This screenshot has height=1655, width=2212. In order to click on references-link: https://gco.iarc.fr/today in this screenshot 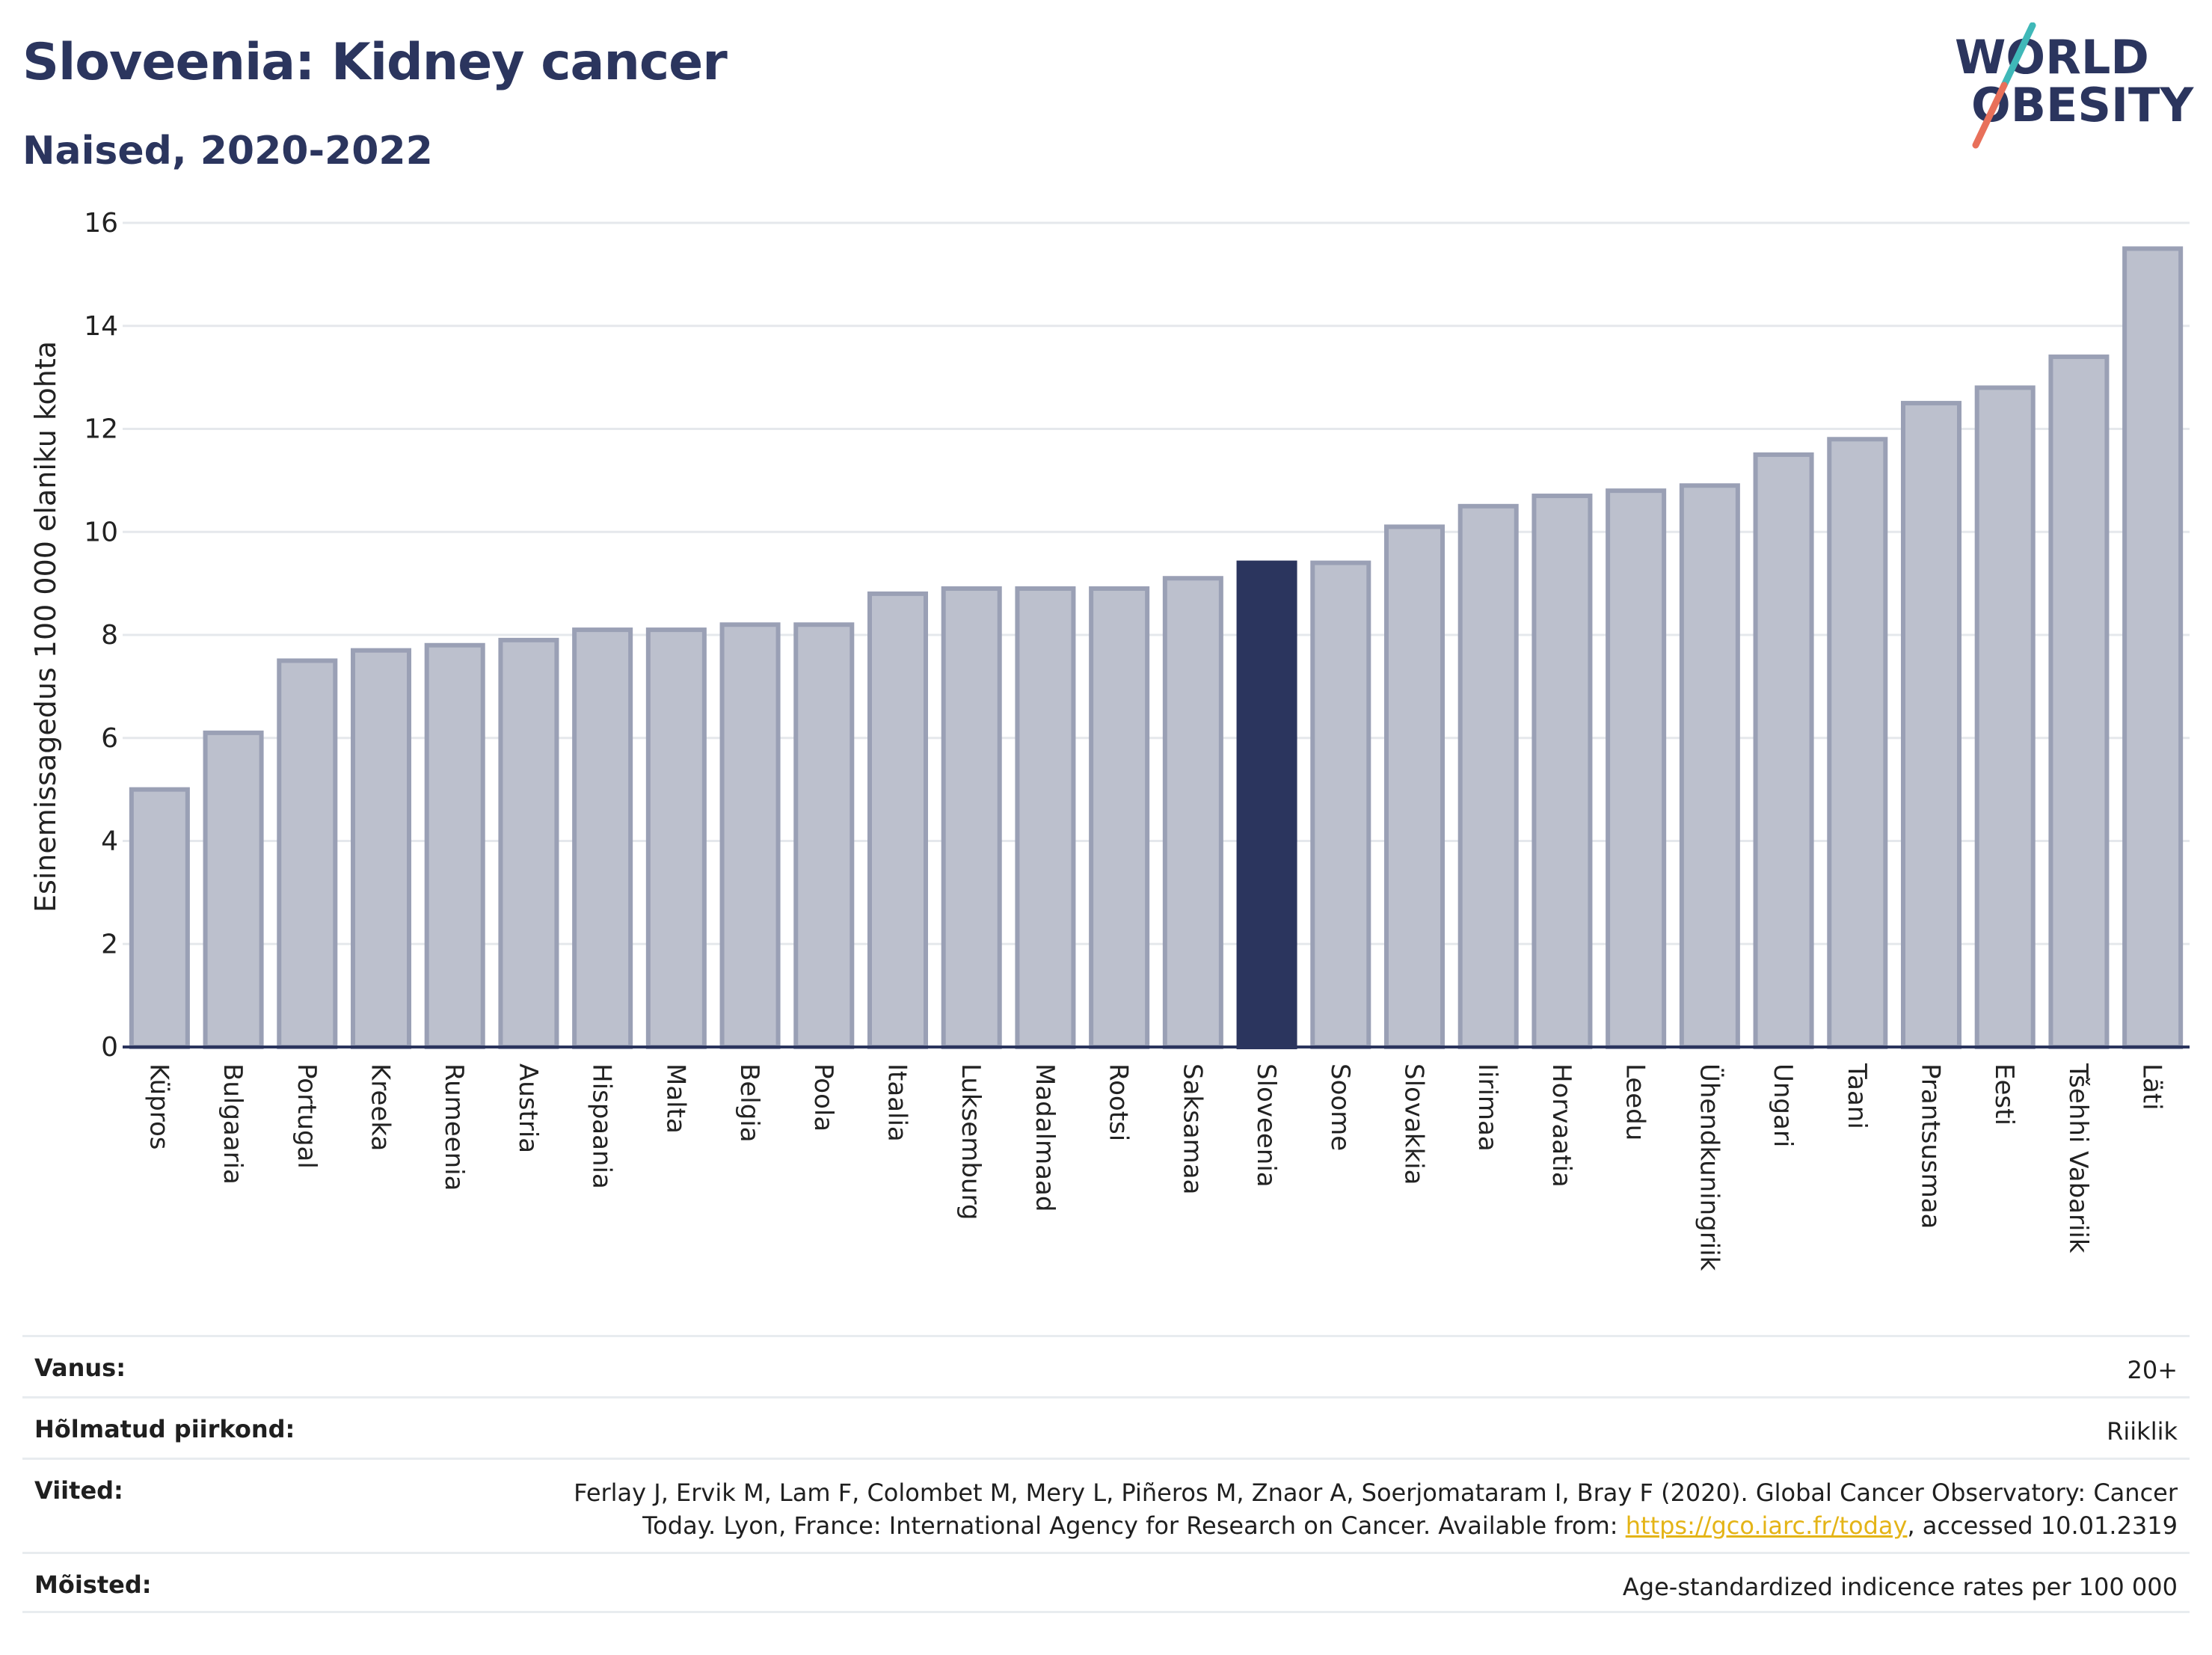, I will do `click(1766, 1525)`.